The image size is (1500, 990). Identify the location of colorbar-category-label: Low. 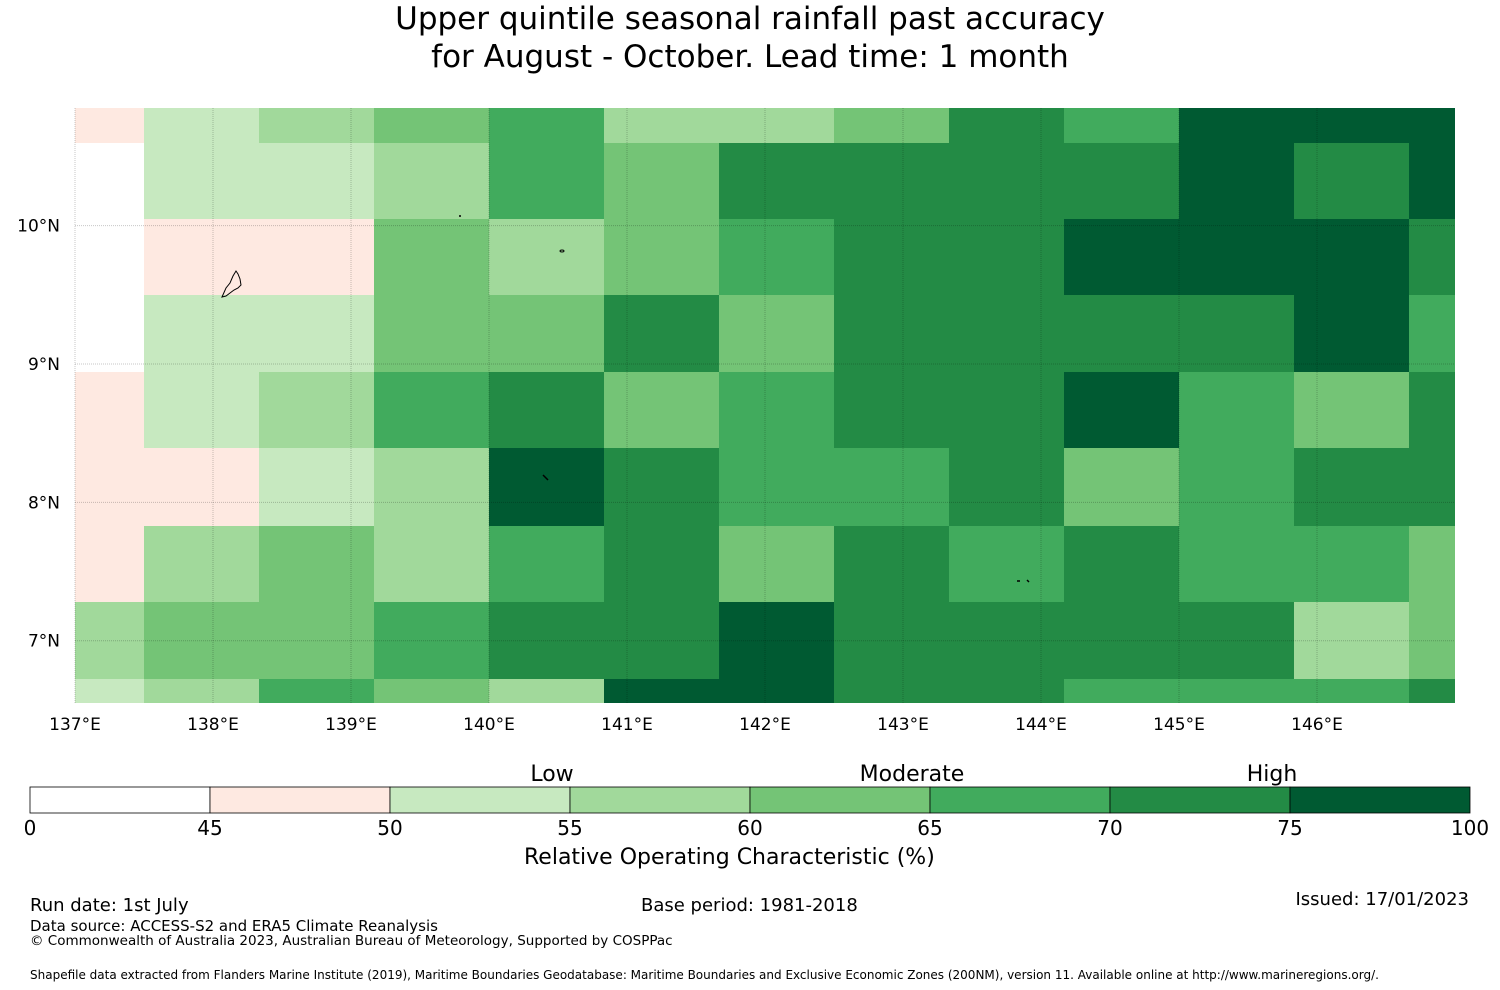
(551, 774).